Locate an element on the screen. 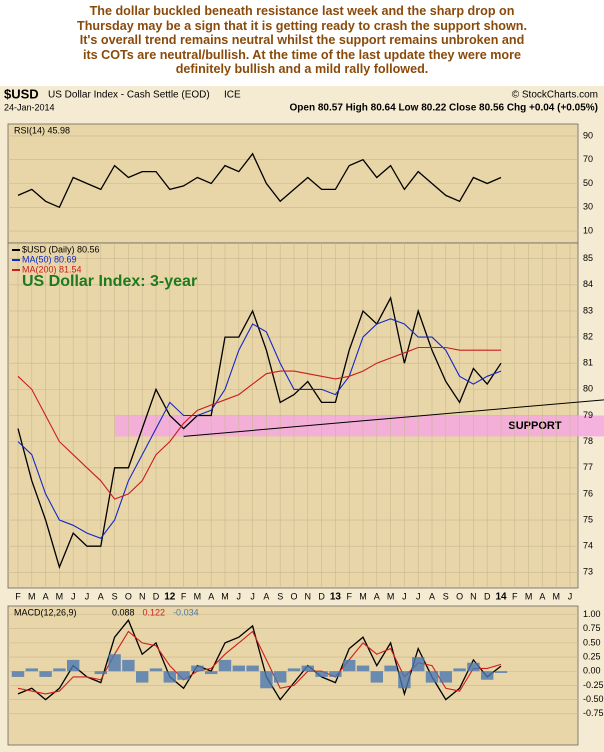 Image resolution: width=604 pixels, height=752 pixels. legend-label: MA(50) 80.69 is located at coordinates (49, 259).